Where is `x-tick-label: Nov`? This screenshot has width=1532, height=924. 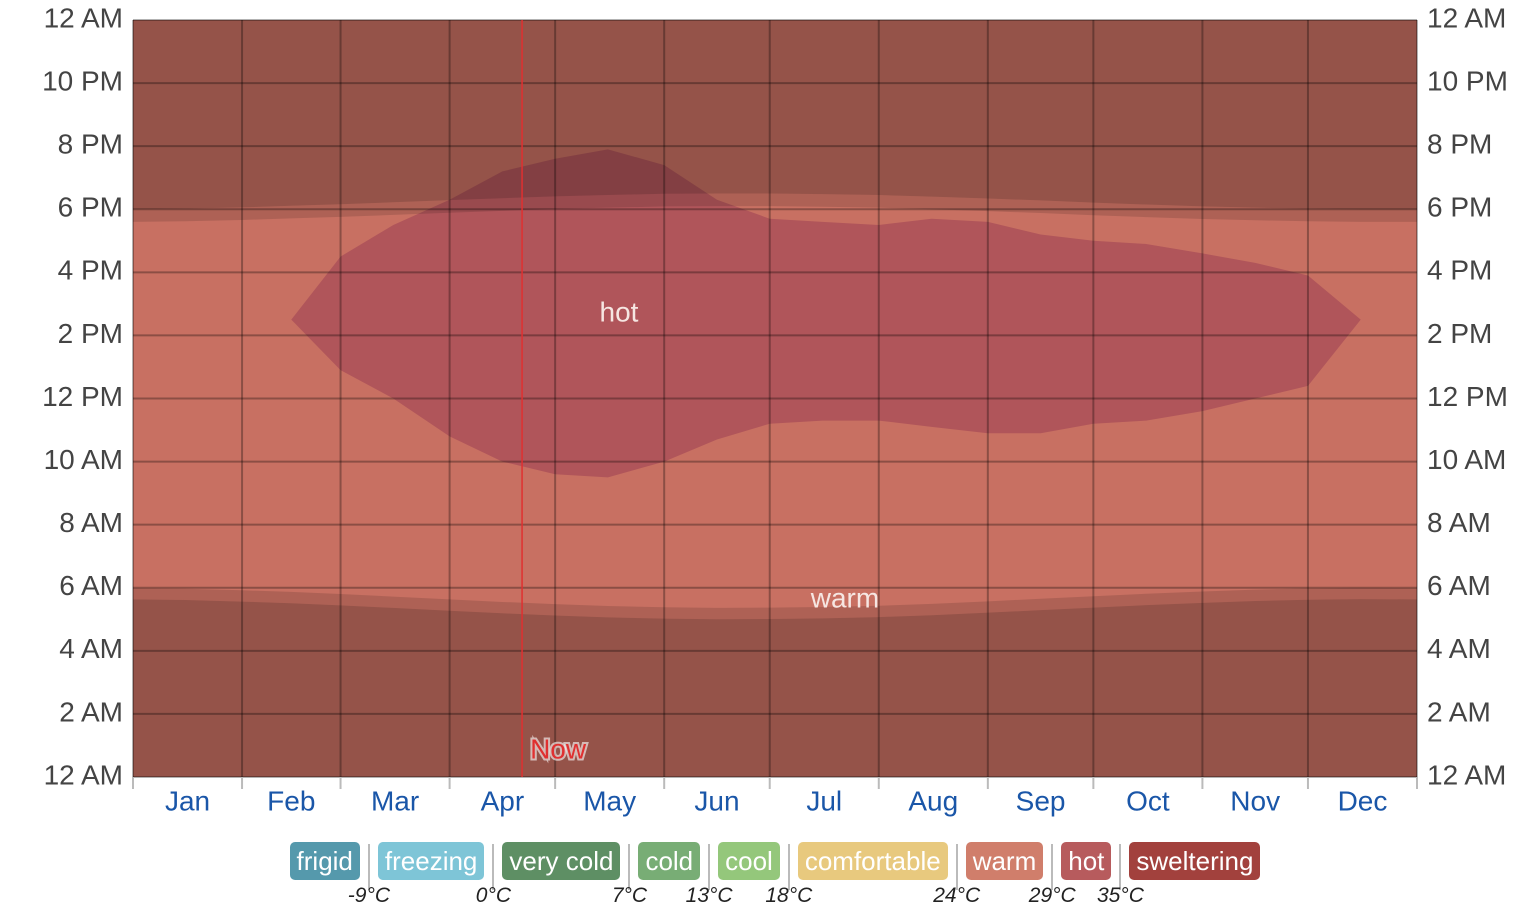 x-tick-label: Nov is located at coordinates (1255, 800).